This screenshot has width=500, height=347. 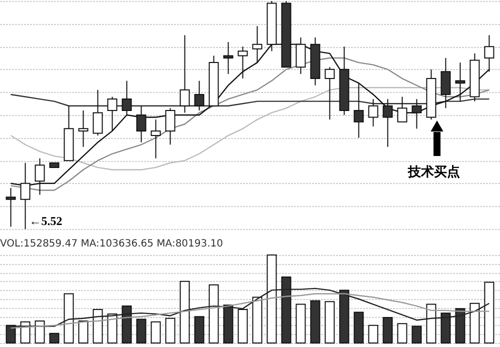 I want to click on annotation: 技术买点, so click(x=433, y=171).